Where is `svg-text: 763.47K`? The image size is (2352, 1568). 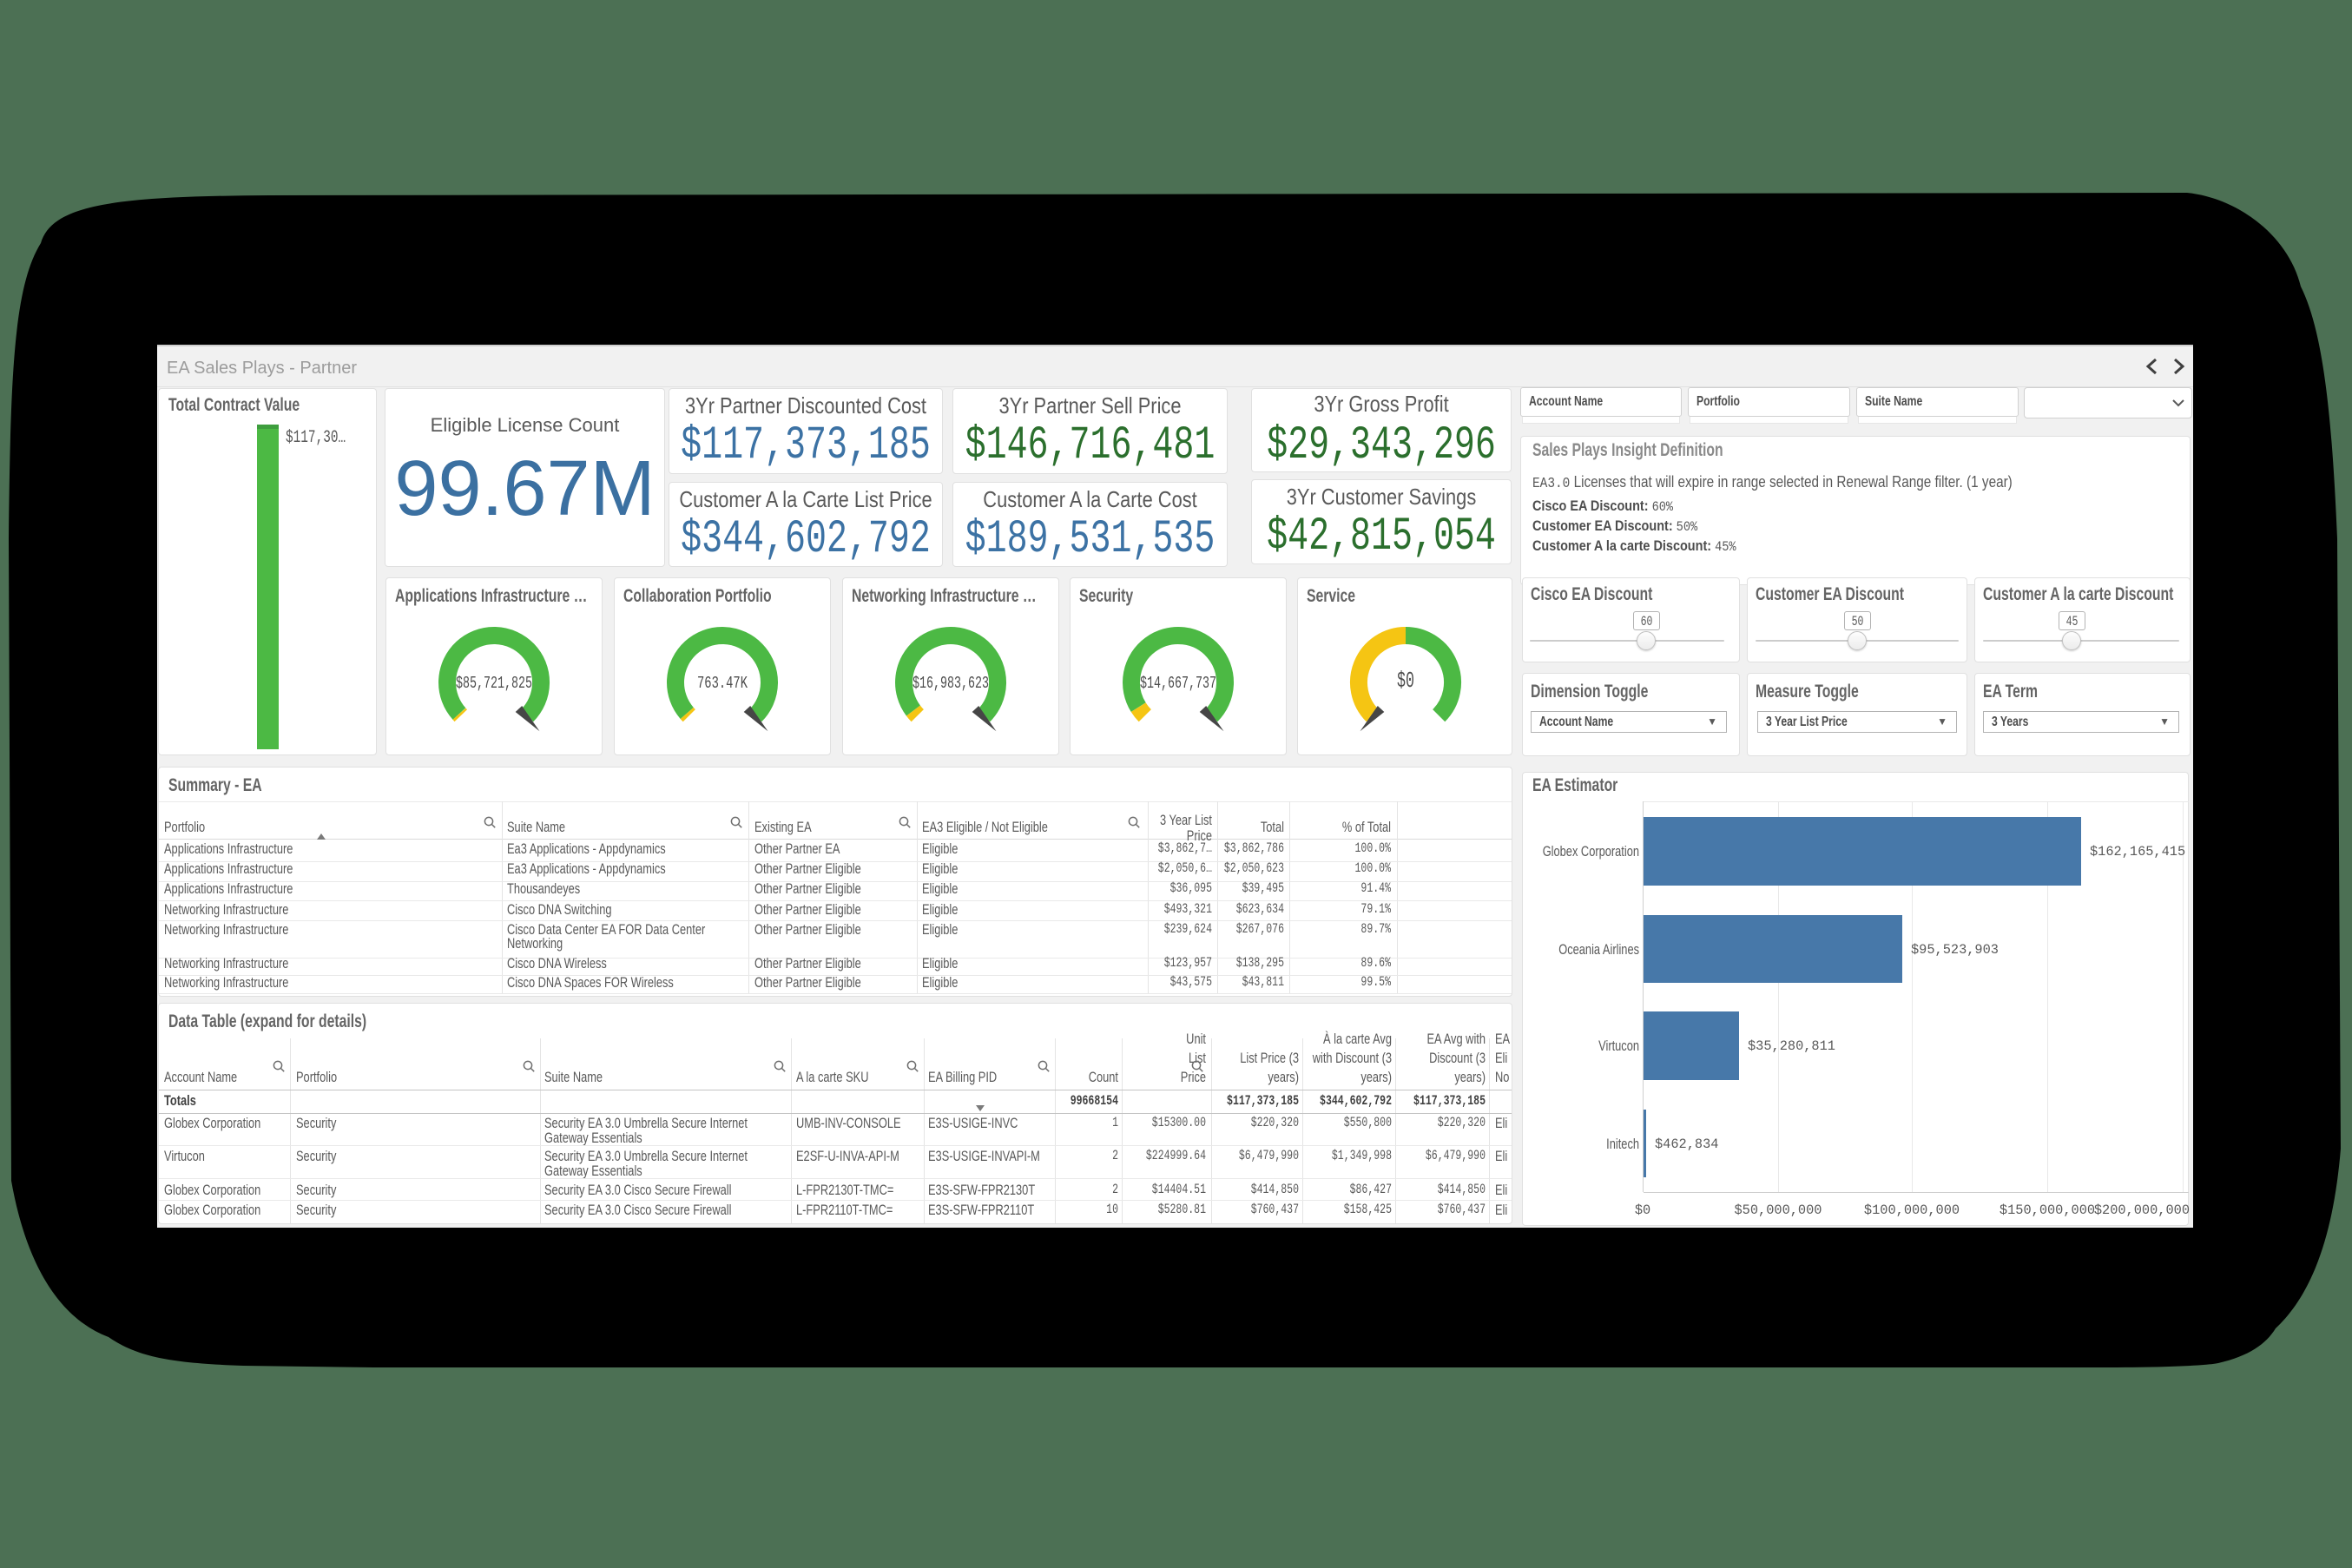 svg-text: 763.47K is located at coordinates (722, 683).